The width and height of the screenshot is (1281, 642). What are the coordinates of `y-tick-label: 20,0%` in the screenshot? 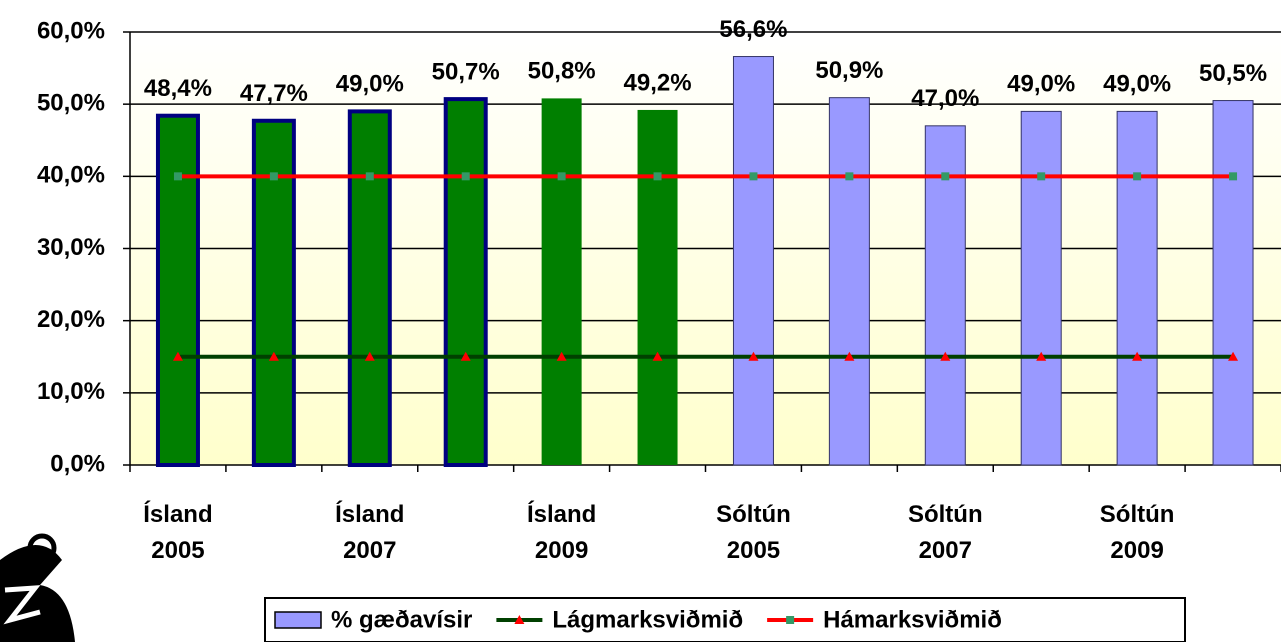 It's located at (71, 319).